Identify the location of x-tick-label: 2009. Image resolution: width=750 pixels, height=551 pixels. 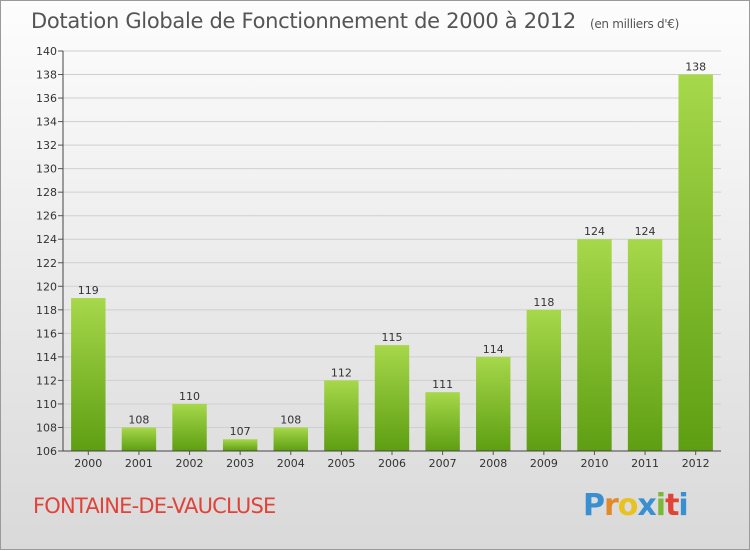
(544, 463).